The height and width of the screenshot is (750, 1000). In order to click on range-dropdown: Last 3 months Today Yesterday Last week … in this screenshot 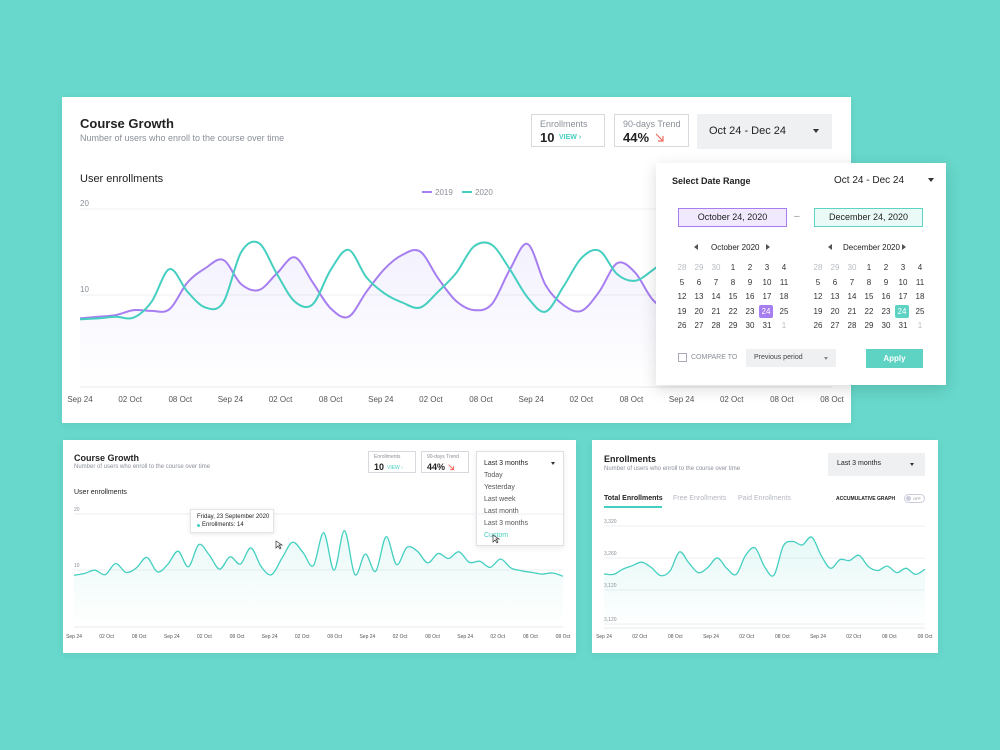, I will do `click(520, 498)`.